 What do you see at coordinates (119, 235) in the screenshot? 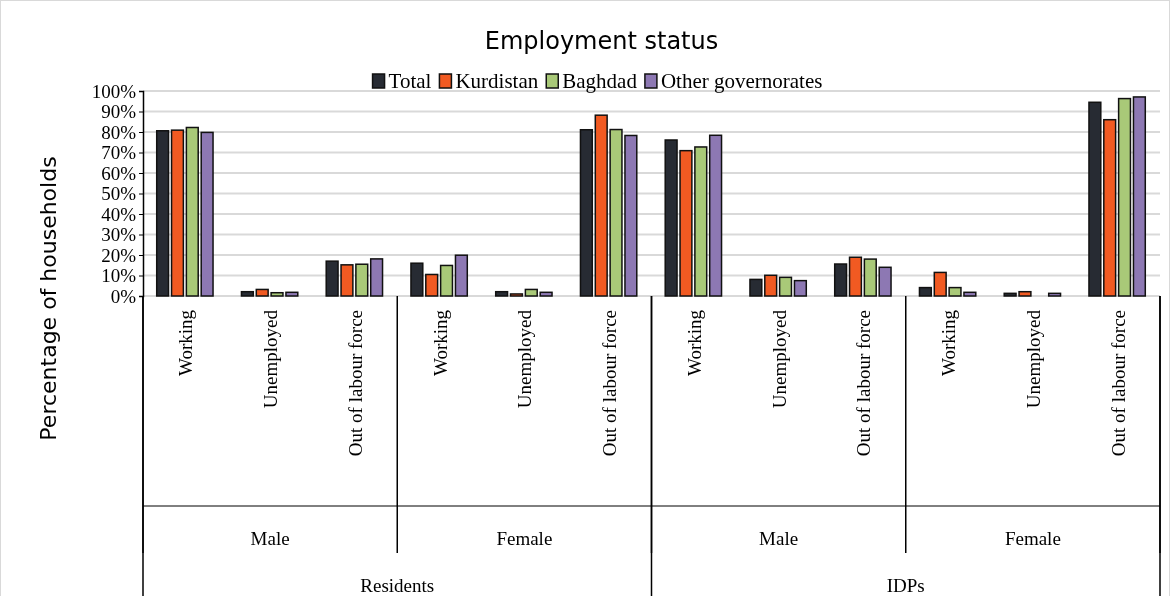
I see `y-tick-label: 30%` at bounding box center [119, 235].